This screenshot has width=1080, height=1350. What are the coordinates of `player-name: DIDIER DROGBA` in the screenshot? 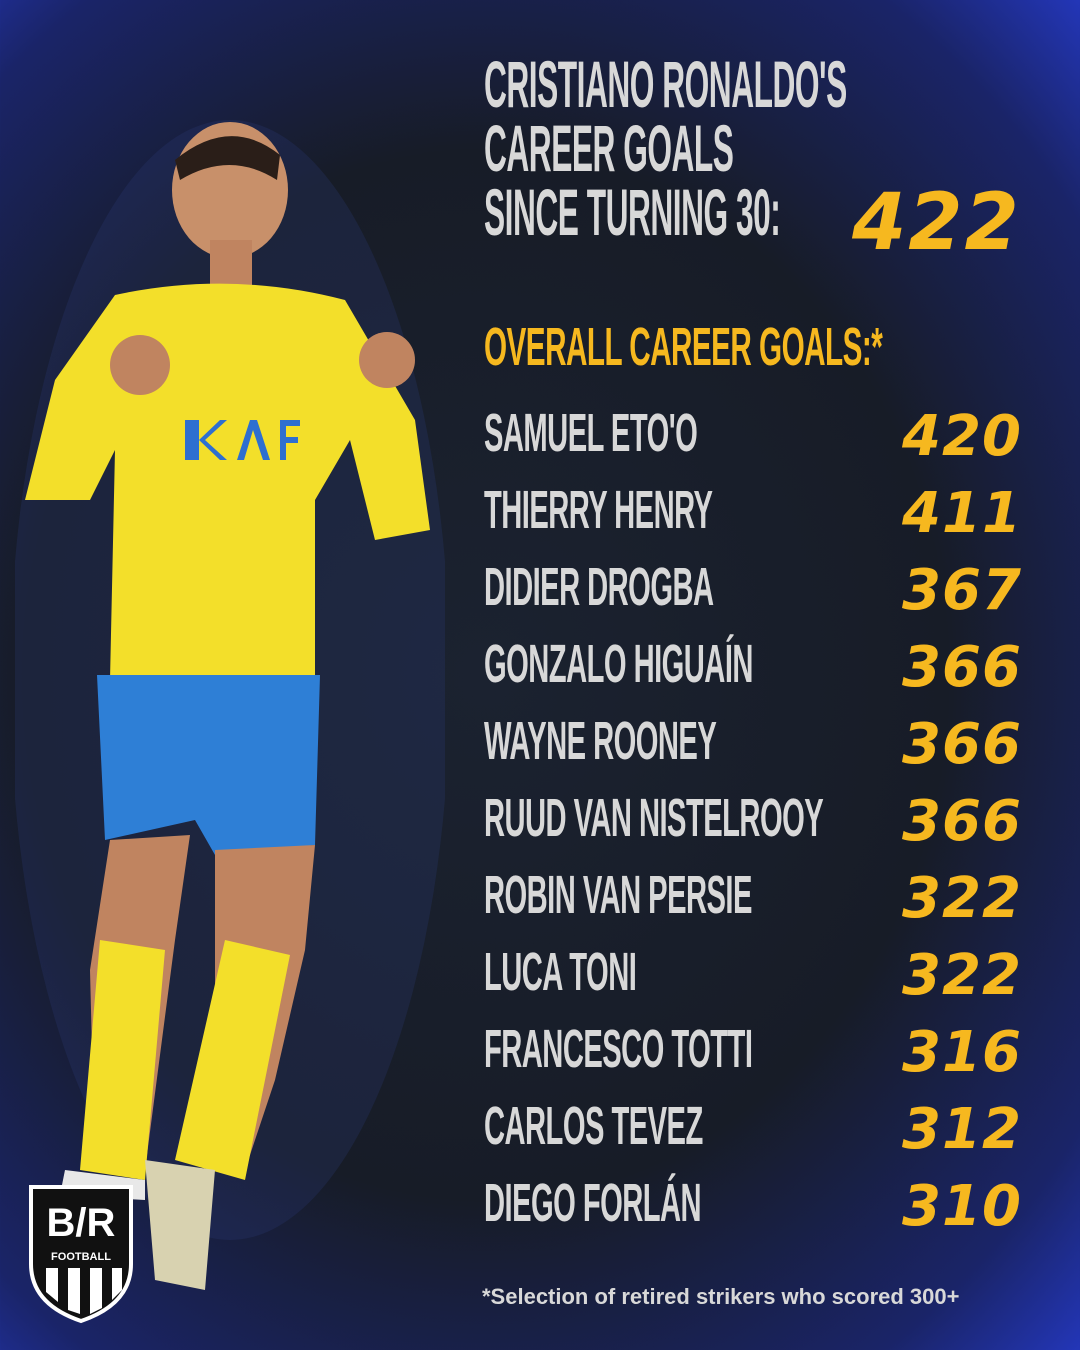 It's located at (599, 587).